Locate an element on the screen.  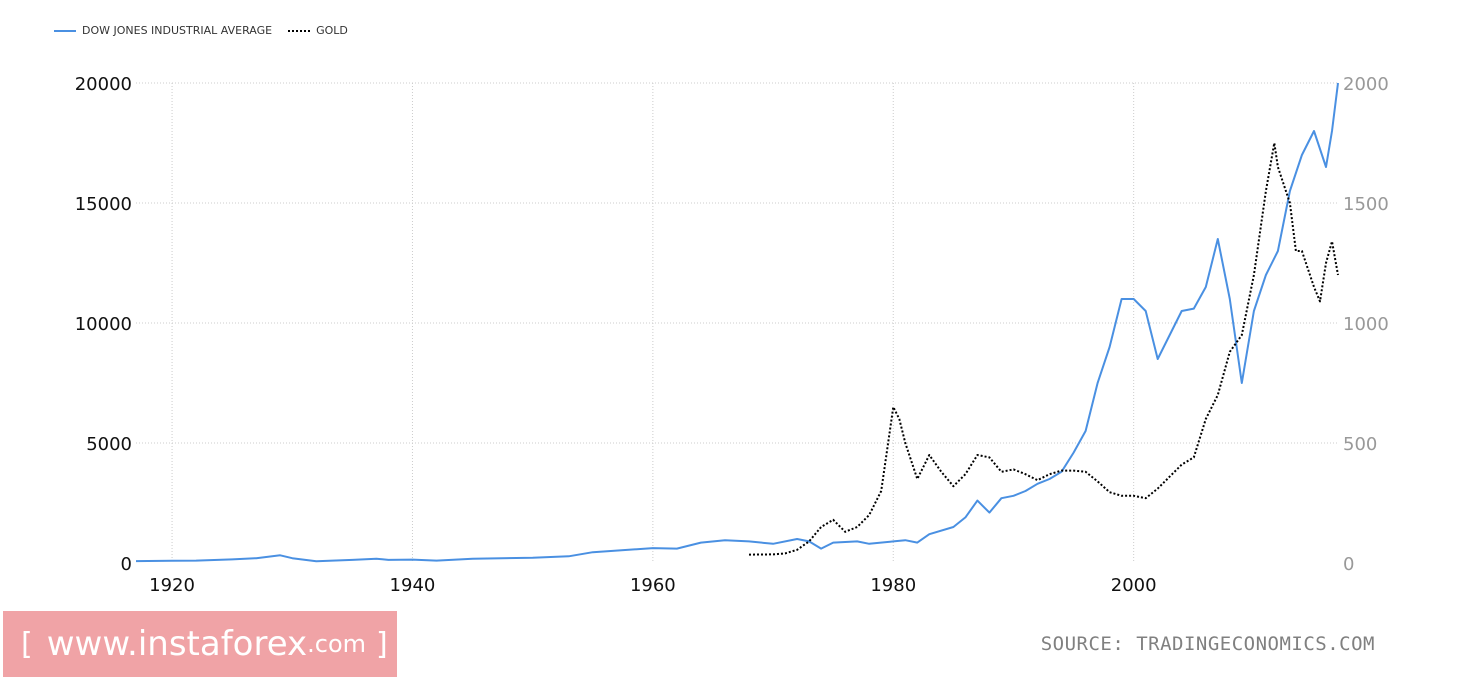
legend-swatch-gold is located at coordinates (299, 30).